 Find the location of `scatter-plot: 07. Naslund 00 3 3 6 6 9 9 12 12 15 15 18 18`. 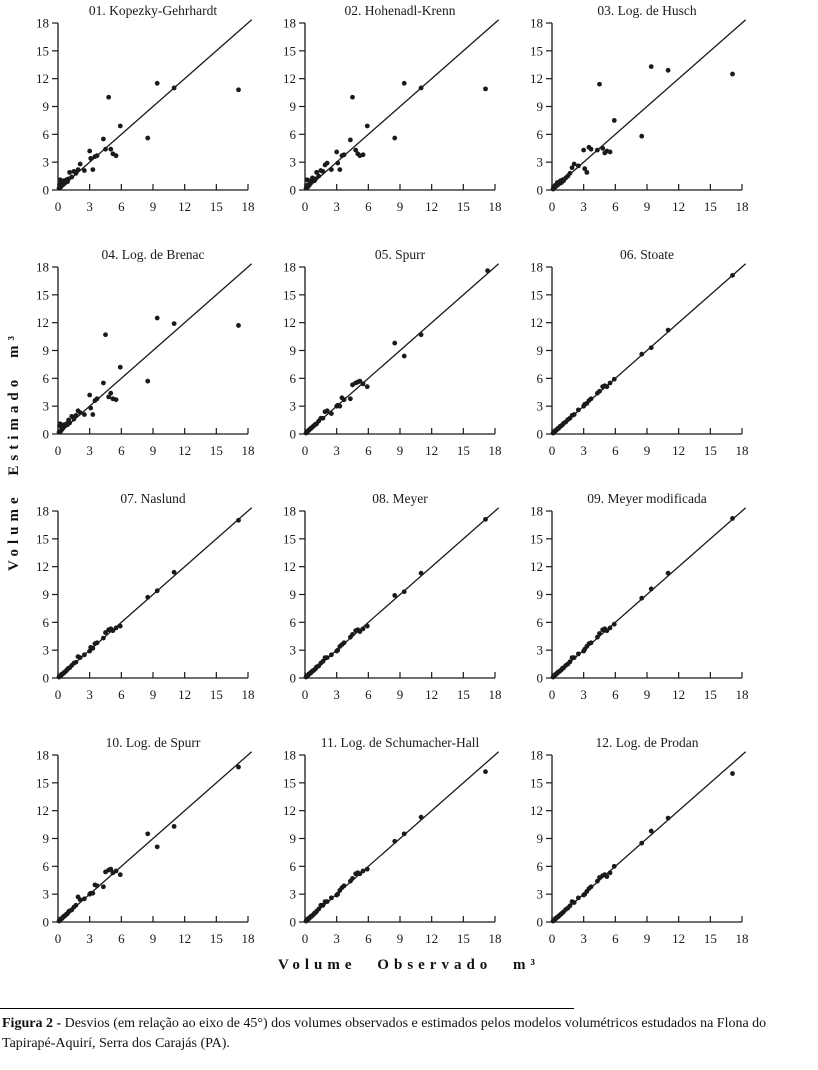

scatter-plot: 07. Naslund 00 3 3 6 6 9 9 12 12 15 15 18 18 is located at coordinates (145, 596).